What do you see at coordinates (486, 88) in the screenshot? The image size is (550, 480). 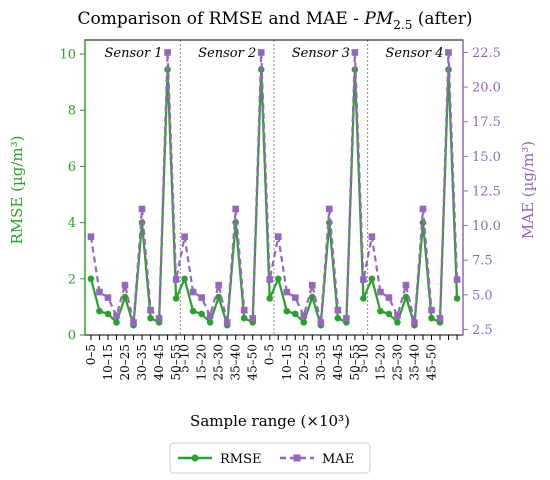 I see `y-tick-label-right: 20.0` at bounding box center [486, 88].